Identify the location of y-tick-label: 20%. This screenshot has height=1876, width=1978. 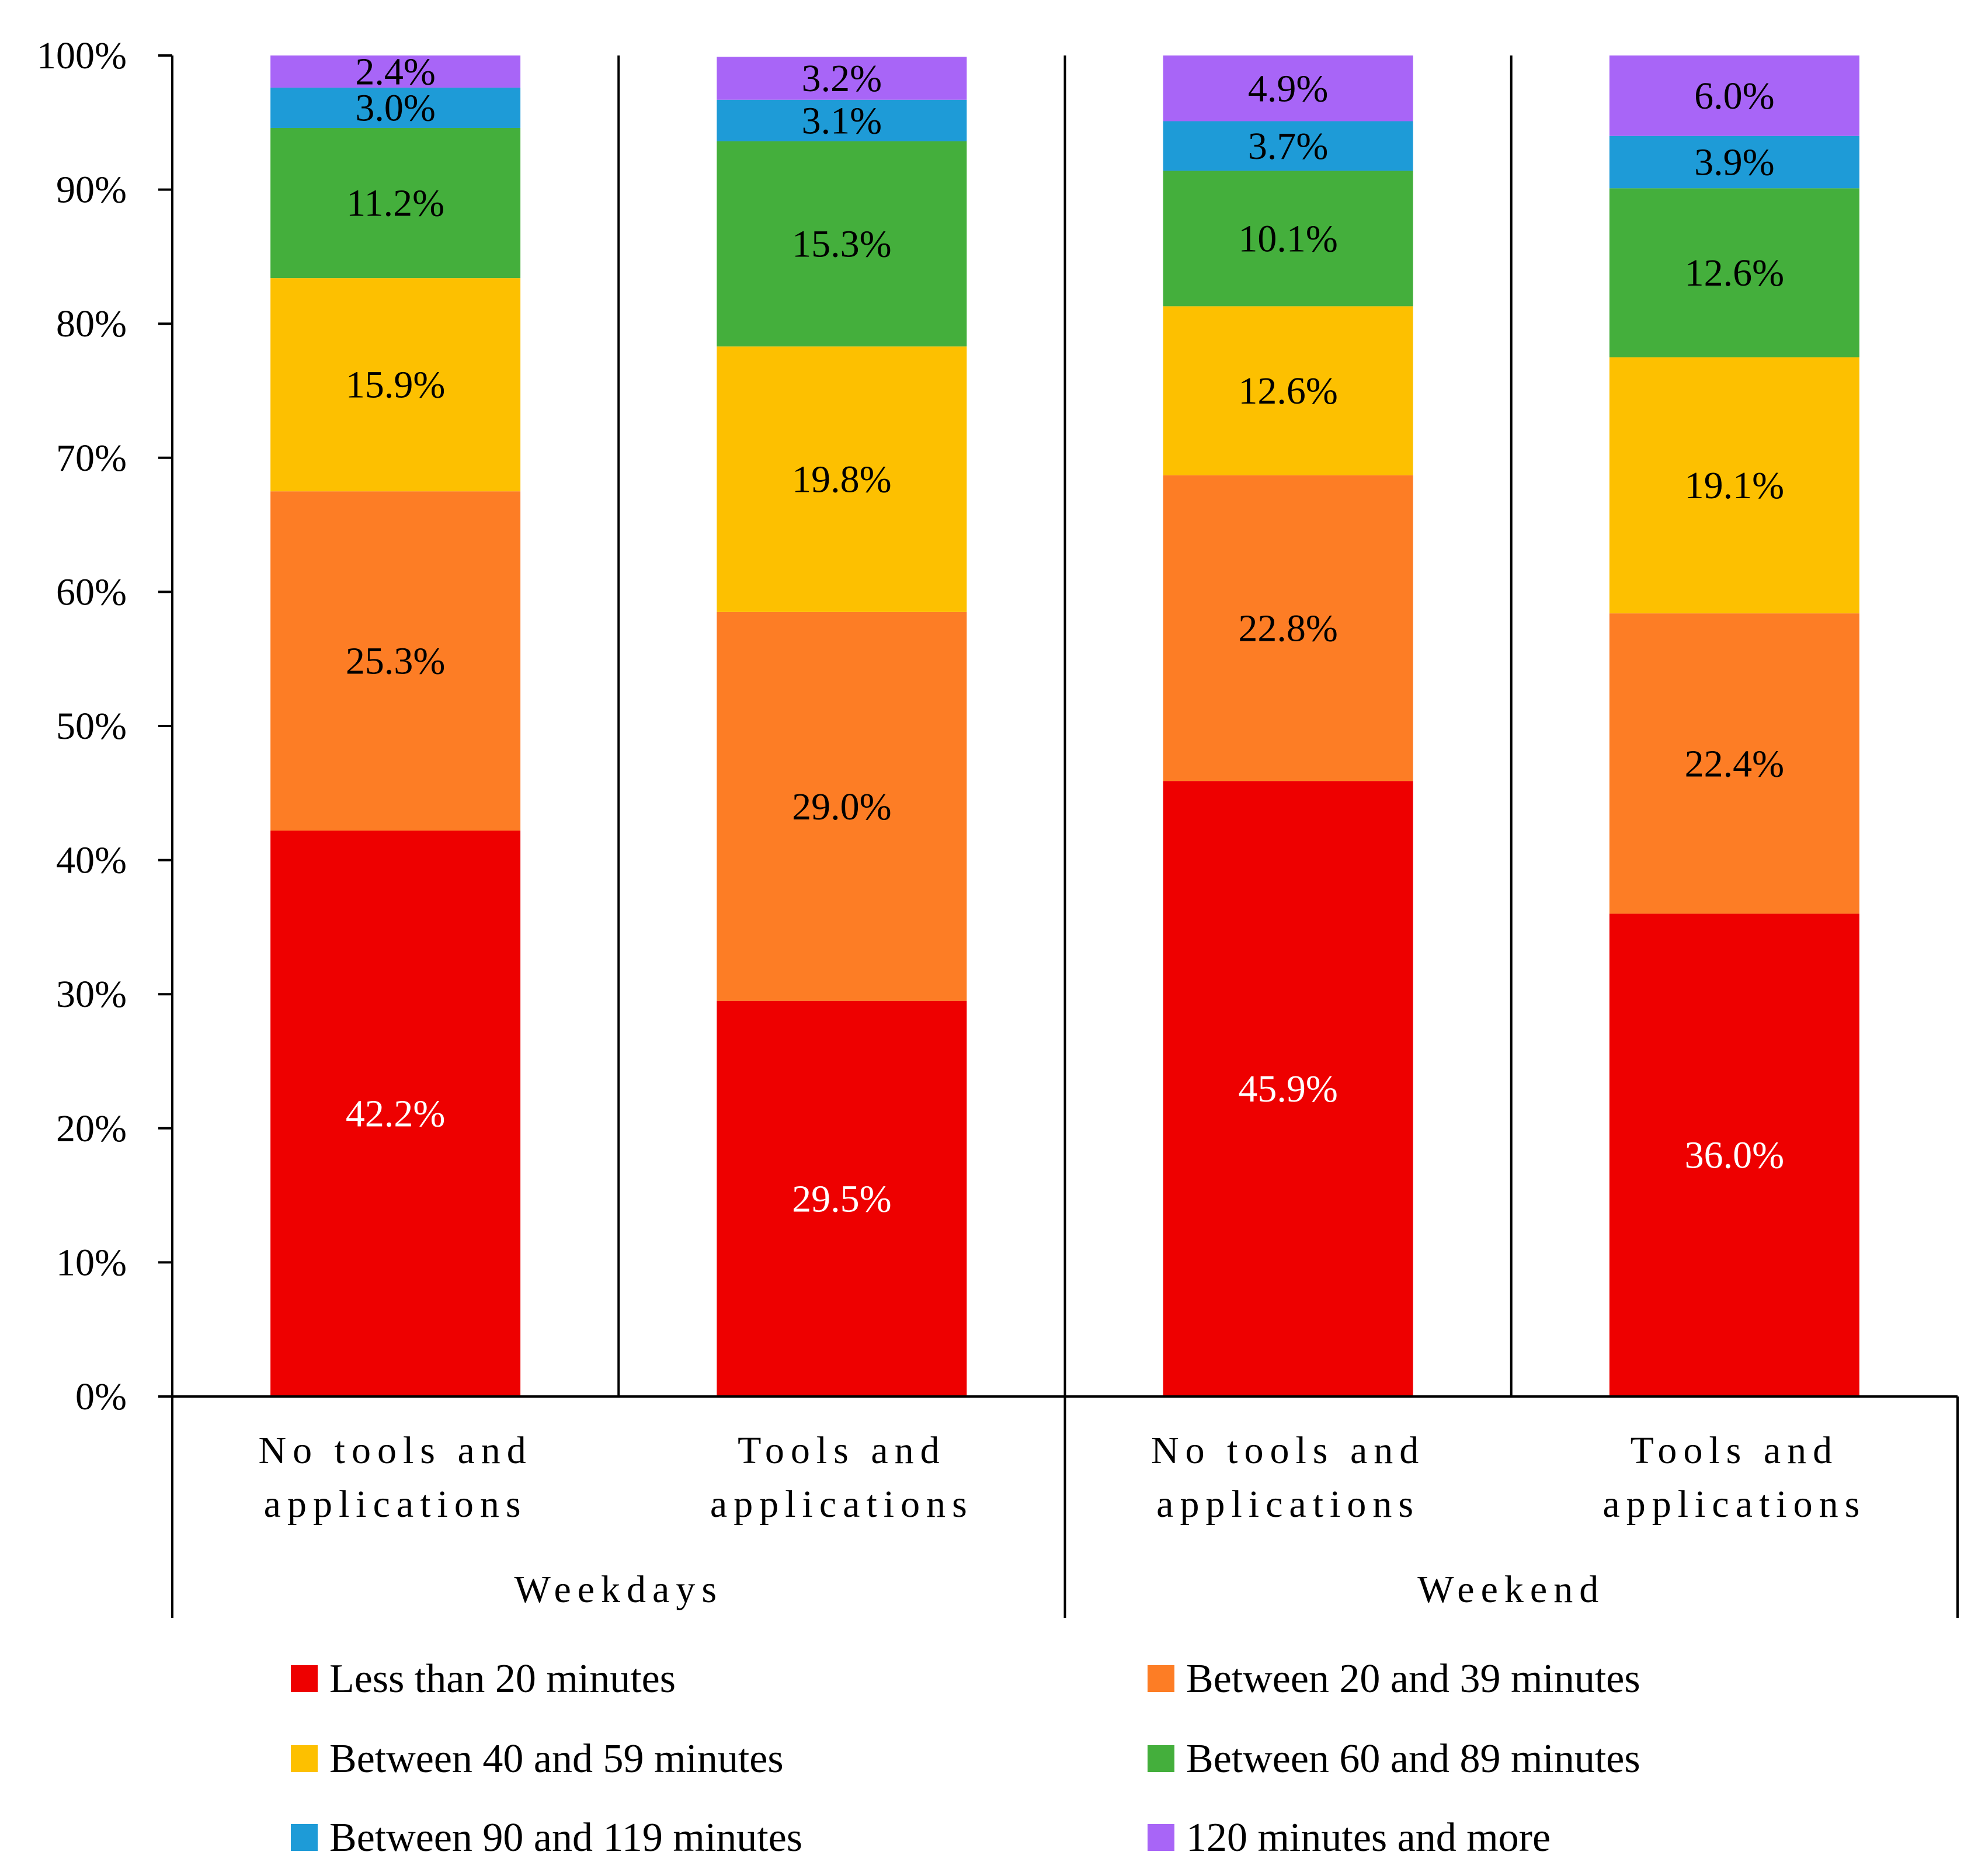
(91, 1128).